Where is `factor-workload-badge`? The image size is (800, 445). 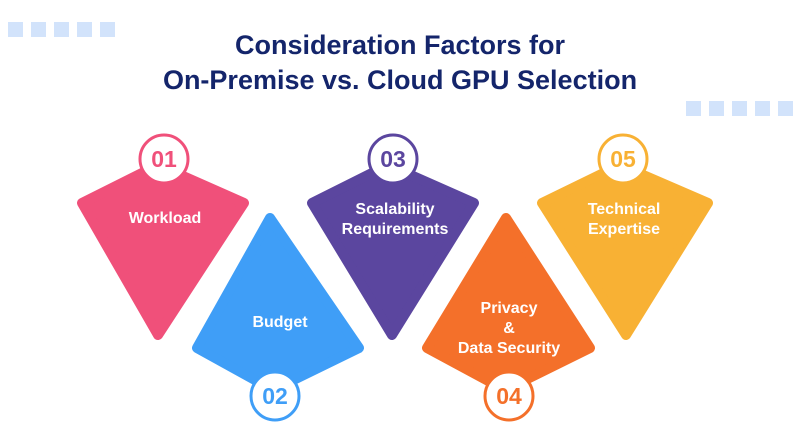
factor-workload-badge is located at coordinates (164, 159).